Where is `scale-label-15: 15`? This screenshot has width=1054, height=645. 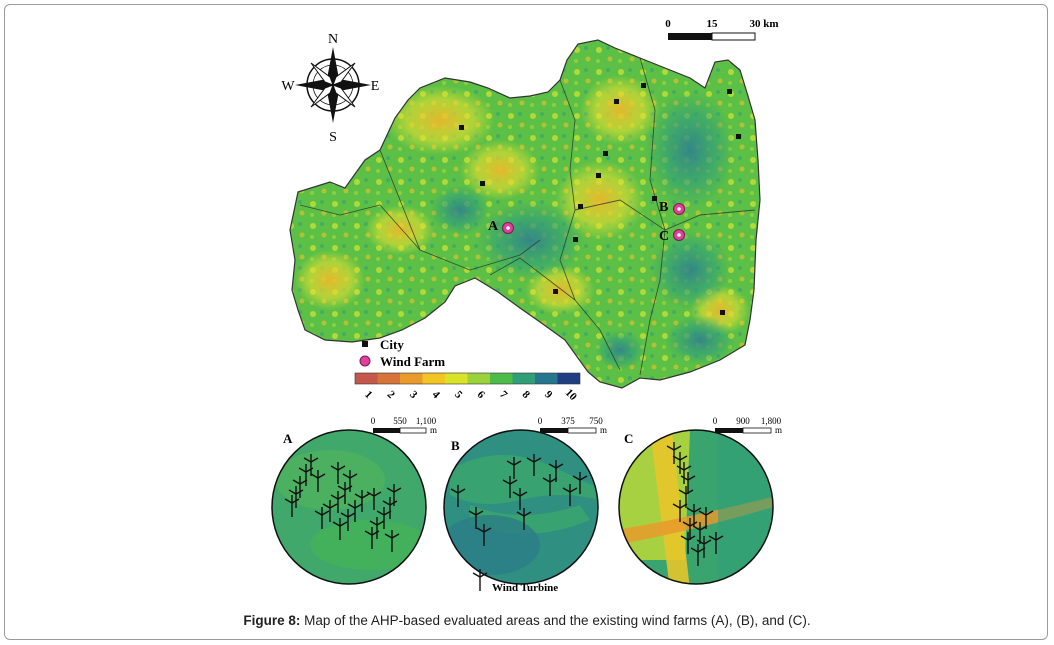
scale-label-15: 15 is located at coordinates (713, 24).